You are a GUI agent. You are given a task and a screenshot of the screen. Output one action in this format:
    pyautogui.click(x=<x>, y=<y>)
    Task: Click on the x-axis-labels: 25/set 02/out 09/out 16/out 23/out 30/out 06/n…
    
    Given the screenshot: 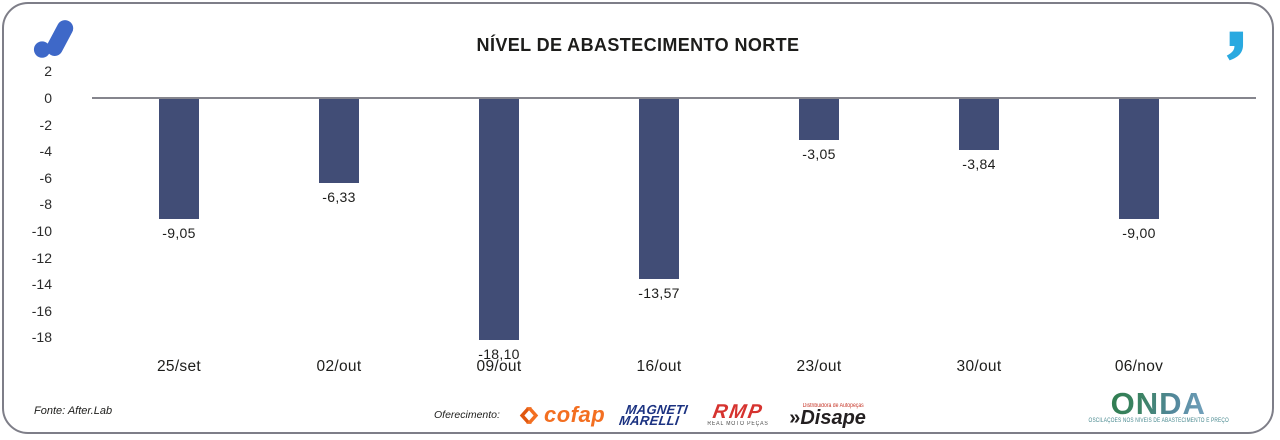 What is the action you would take?
    pyautogui.click(x=659, y=367)
    